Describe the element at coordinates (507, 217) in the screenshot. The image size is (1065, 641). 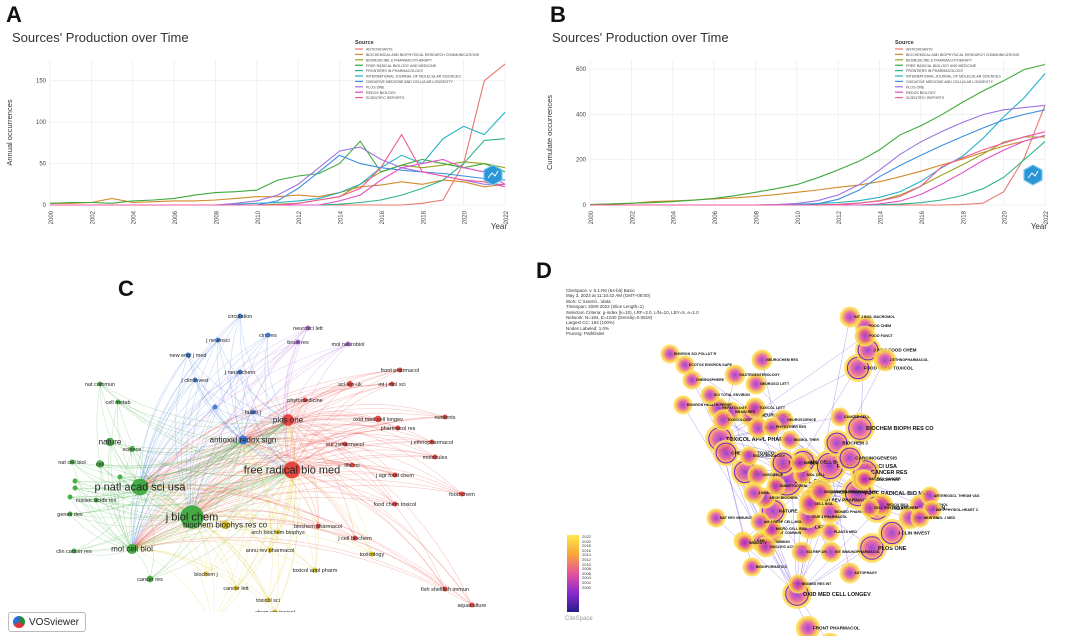
I see `chart-a-x-tick-label: 2022` at that location.